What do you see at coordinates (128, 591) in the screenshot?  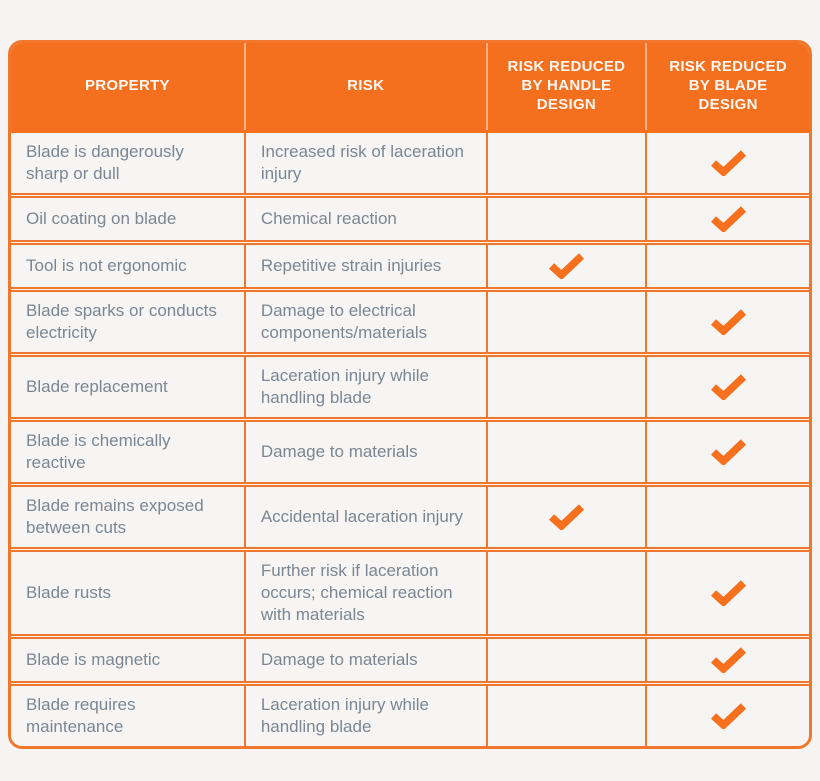 I see `property-cell: Blade rusts` at bounding box center [128, 591].